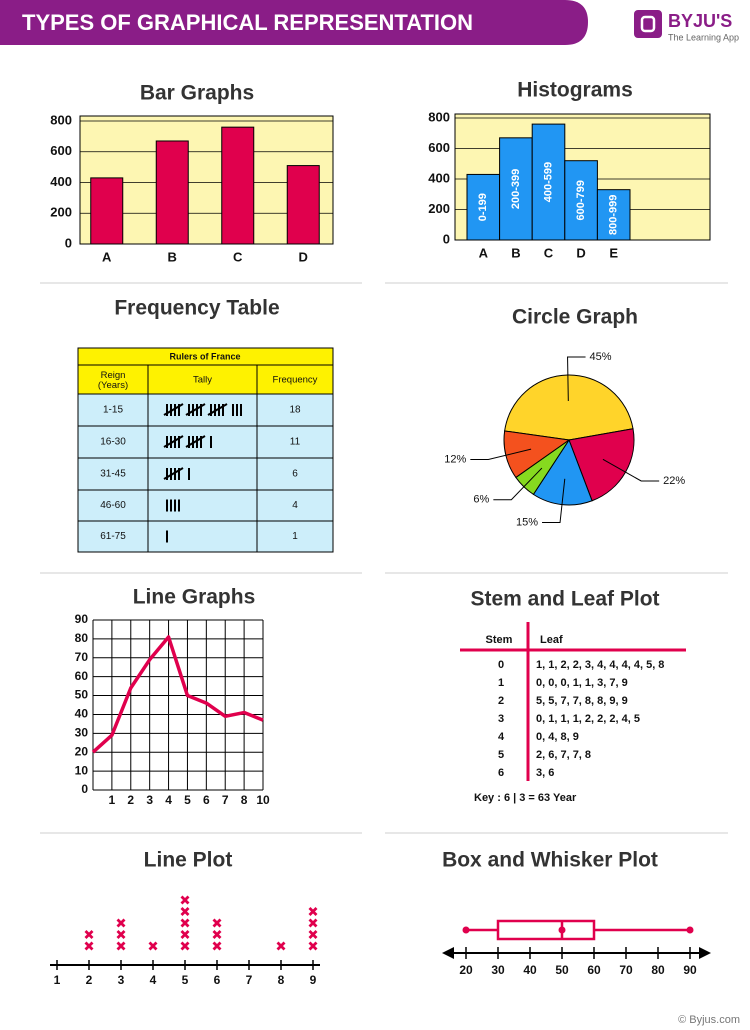 This screenshot has height=1030, width=750. Describe the element at coordinates (550, 860) in the screenshot. I see `panel-title: Box and Whisker Plot` at that location.